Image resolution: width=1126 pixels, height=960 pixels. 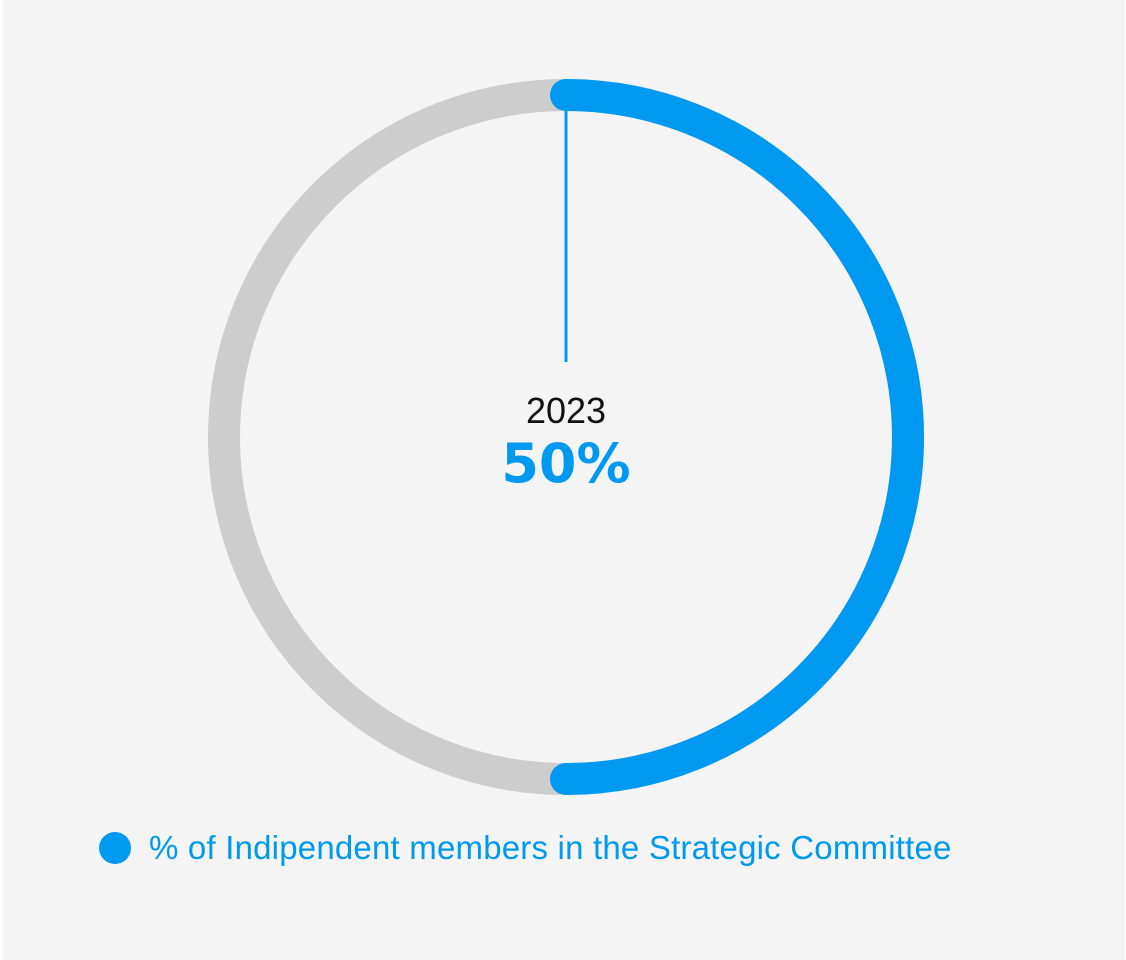 What do you see at coordinates (565, 463) in the screenshot?
I see `center-value-label: 50%` at bounding box center [565, 463].